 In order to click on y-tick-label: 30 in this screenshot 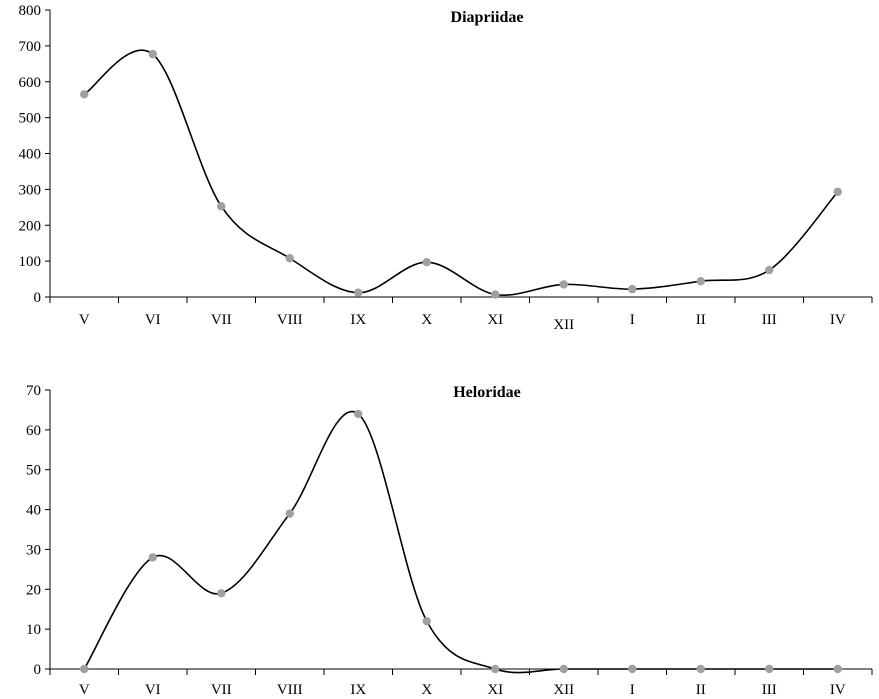, I will do `click(33, 550)`.